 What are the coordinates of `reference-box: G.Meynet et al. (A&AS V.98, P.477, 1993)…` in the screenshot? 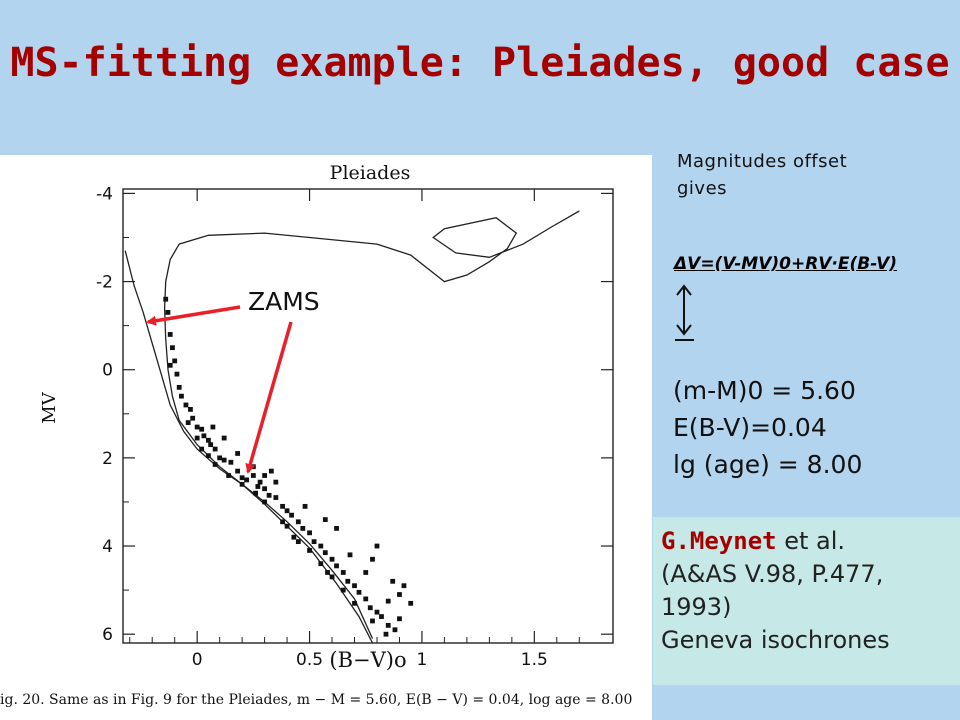 It's located at (806, 601).